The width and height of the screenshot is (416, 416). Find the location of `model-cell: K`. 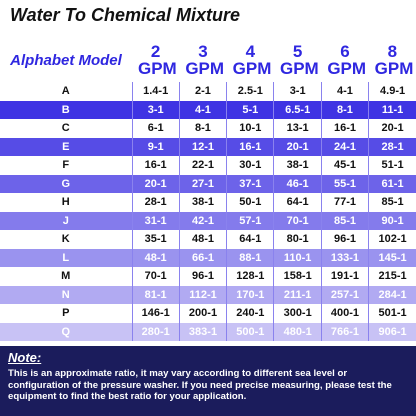

model-cell: K is located at coordinates (66, 239).